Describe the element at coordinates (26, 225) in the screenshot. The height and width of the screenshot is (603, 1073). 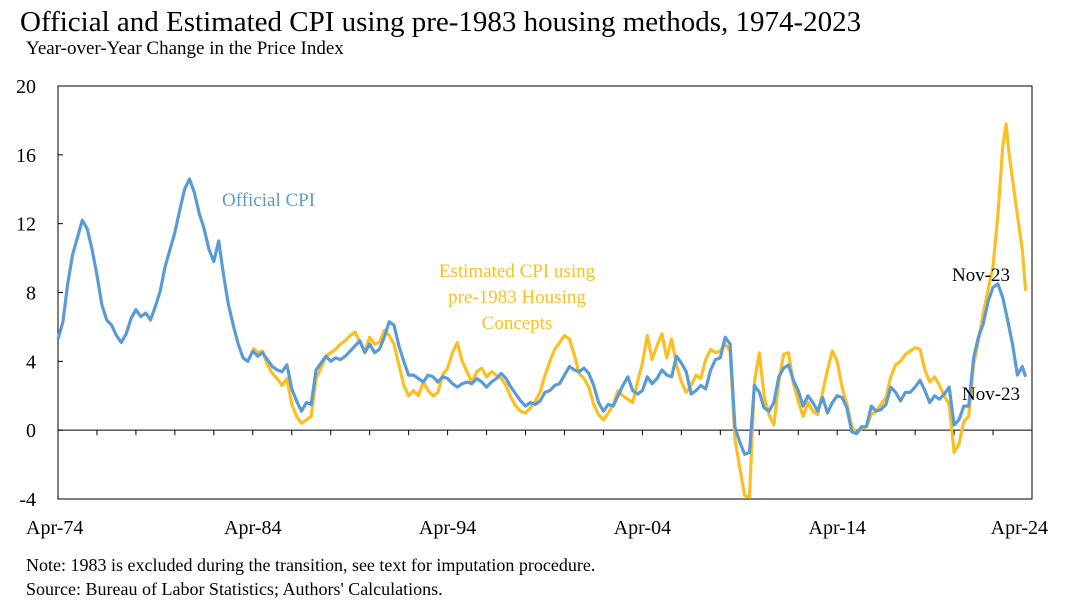
I see `y-tick-label: 12` at that location.